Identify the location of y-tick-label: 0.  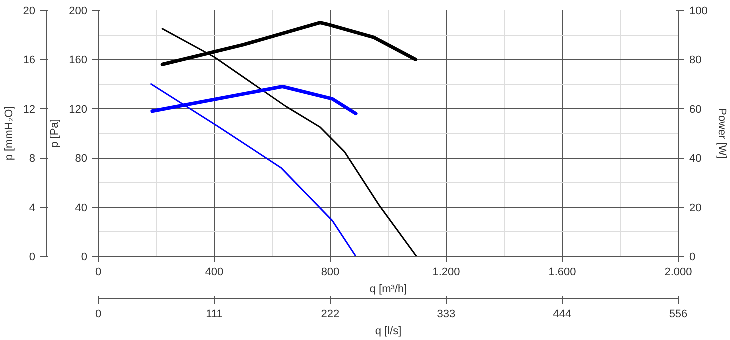
(84, 258).